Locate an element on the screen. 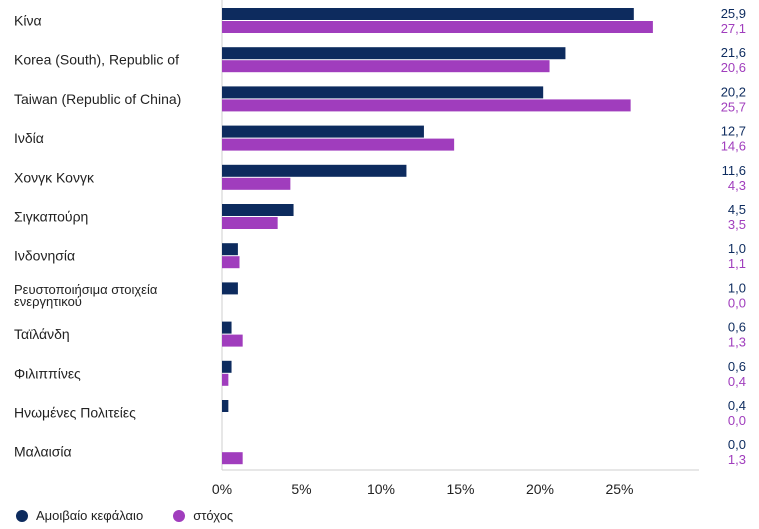 The height and width of the screenshot is (529, 759). x-tick-label: 15% is located at coordinates (460, 489).